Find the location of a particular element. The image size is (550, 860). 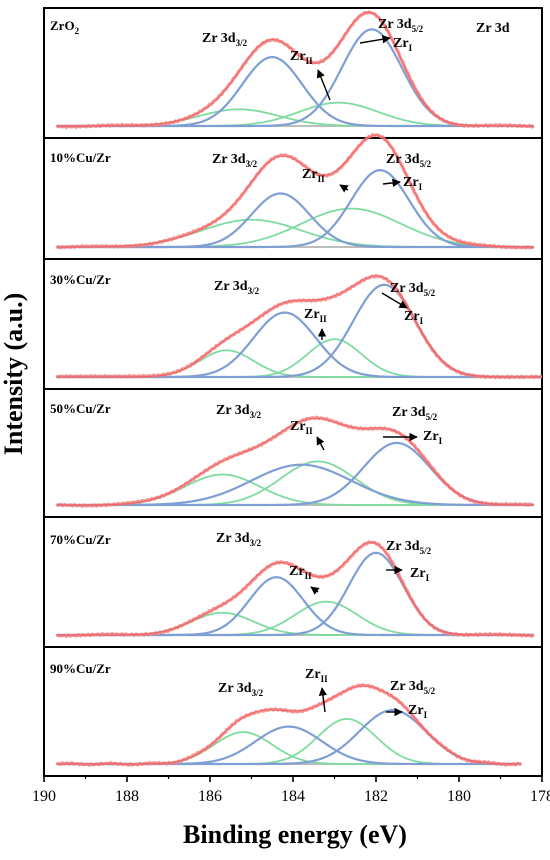

x-tick-label: 178 is located at coordinates (540, 796).